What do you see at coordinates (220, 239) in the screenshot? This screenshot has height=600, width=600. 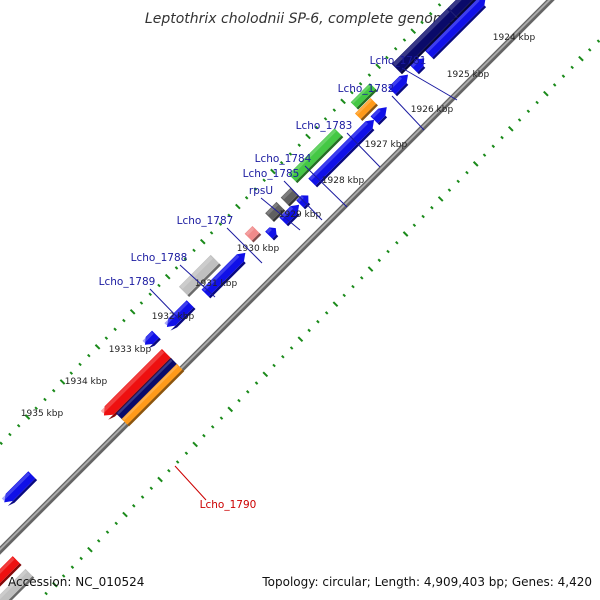 I see `gene-label-lcho-1787: Lcho_1787` at bounding box center [220, 239].